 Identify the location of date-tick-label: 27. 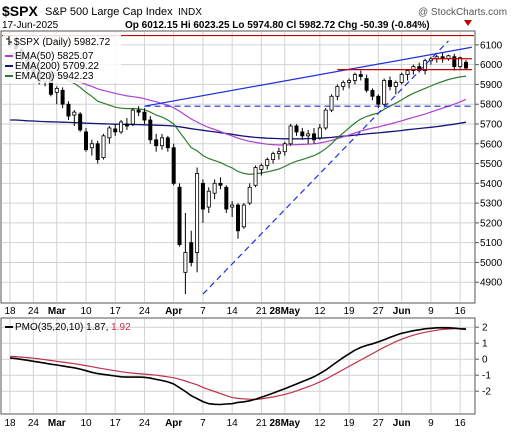
(379, 311).